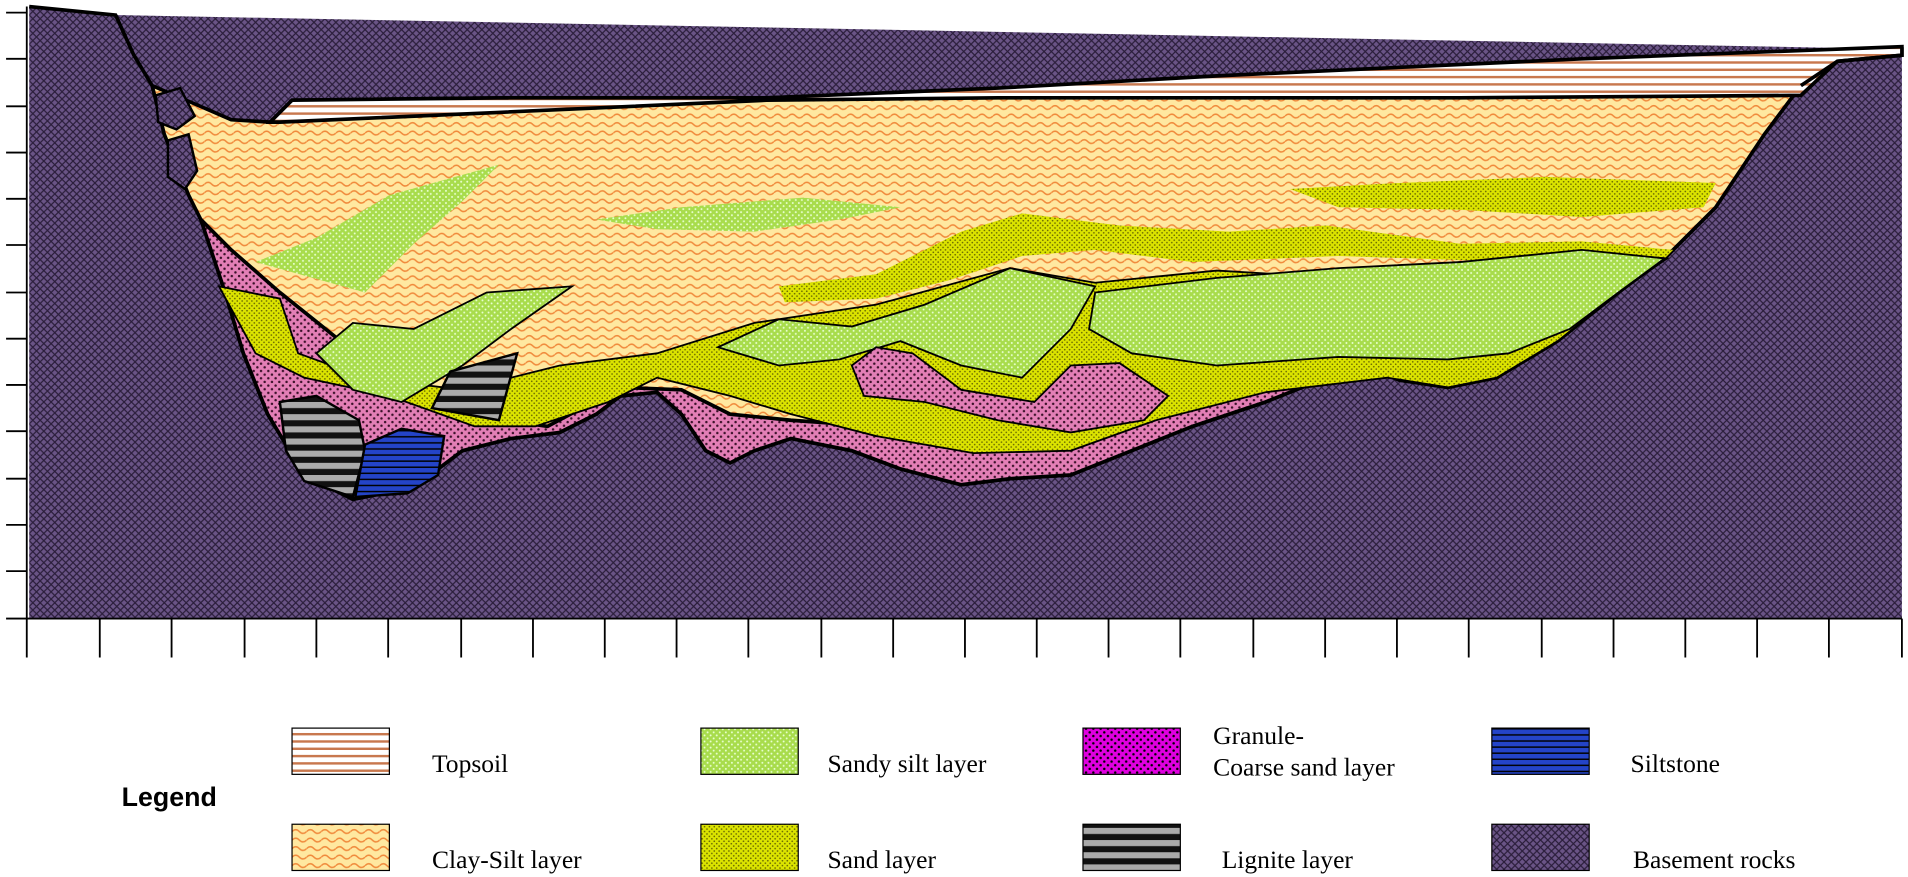 The image size is (1908, 877). Describe the element at coordinates (169, 797) in the screenshot. I see `legend-title: Legend` at that location.